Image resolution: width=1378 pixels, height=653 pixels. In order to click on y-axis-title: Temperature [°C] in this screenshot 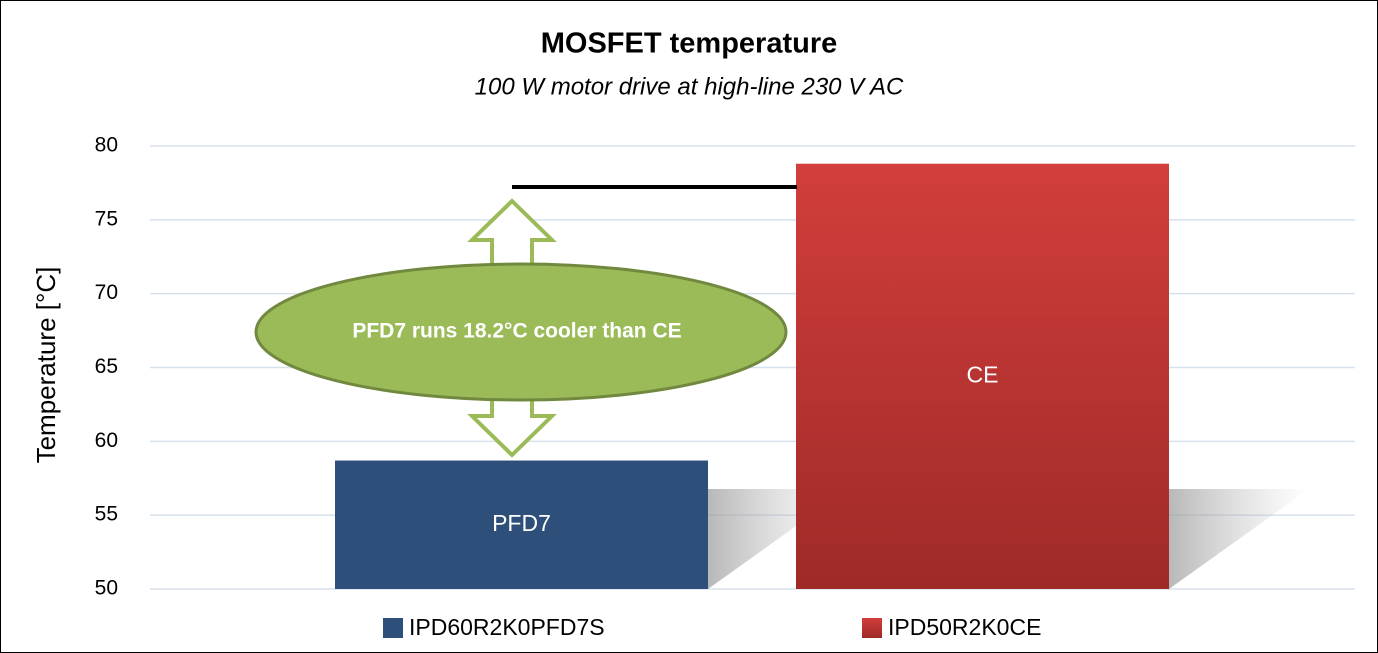, I will do `click(46, 365)`.